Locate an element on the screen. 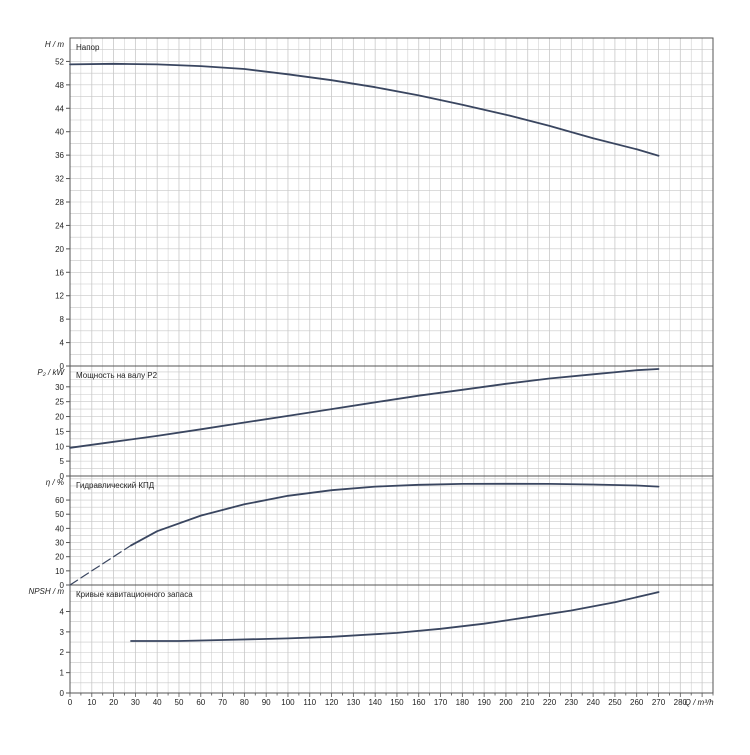  y-tick-label: 52 is located at coordinates (59, 61).